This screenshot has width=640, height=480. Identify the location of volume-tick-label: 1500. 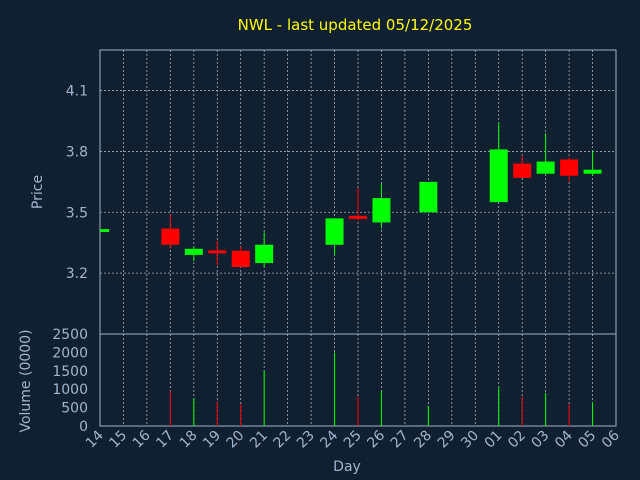
(70, 372).